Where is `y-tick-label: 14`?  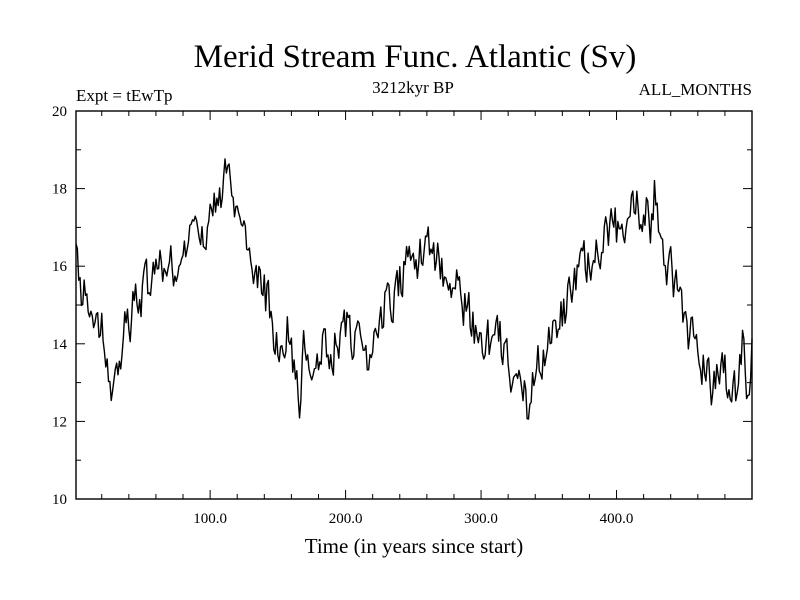
y-tick-label: 14 is located at coordinates (60, 345).